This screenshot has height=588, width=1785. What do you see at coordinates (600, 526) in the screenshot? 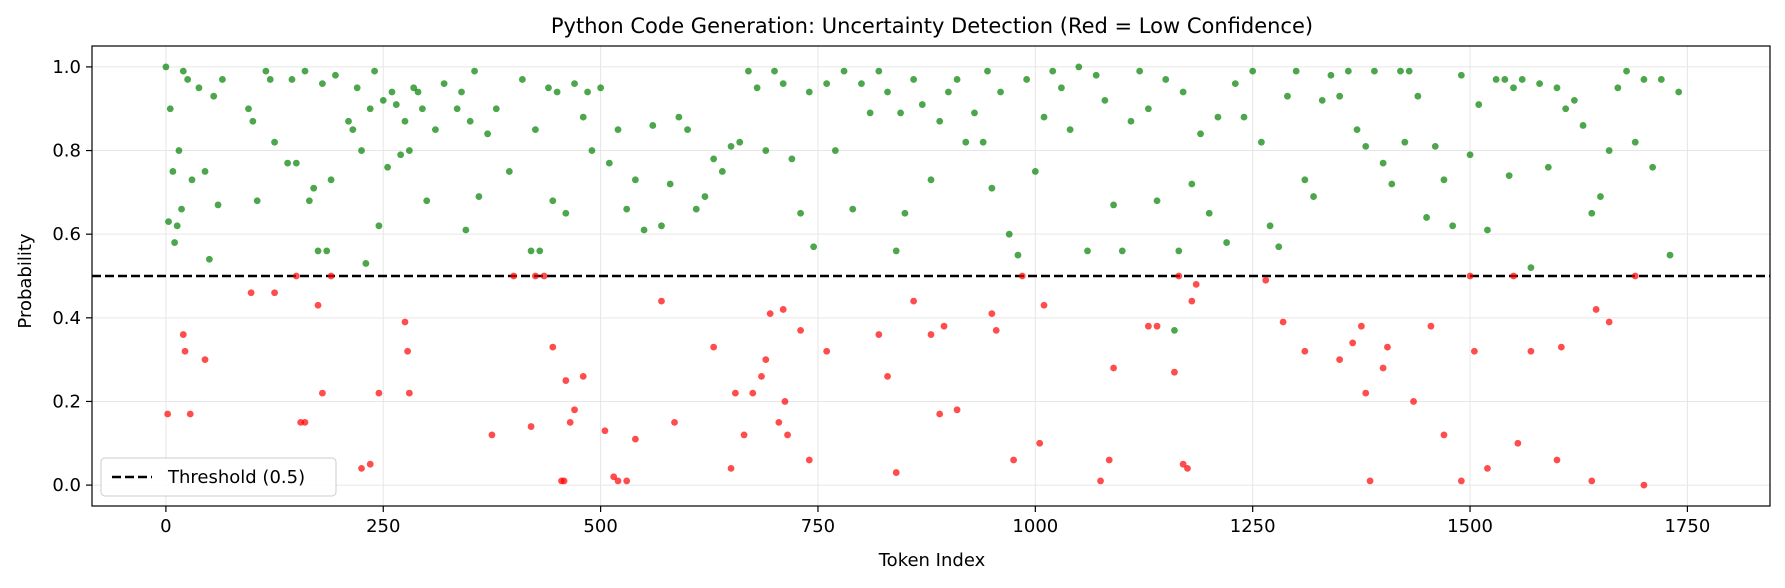
I see `x-tick-label: 500` at bounding box center [600, 526].